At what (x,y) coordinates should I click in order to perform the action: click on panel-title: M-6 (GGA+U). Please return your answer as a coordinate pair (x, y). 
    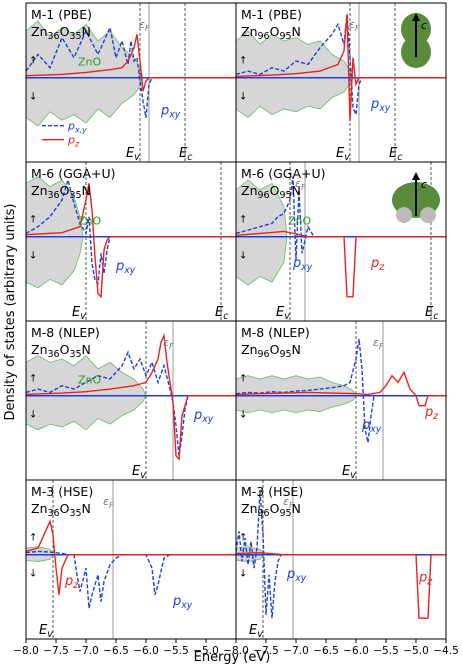
    Looking at the image, I should click on (283, 173).